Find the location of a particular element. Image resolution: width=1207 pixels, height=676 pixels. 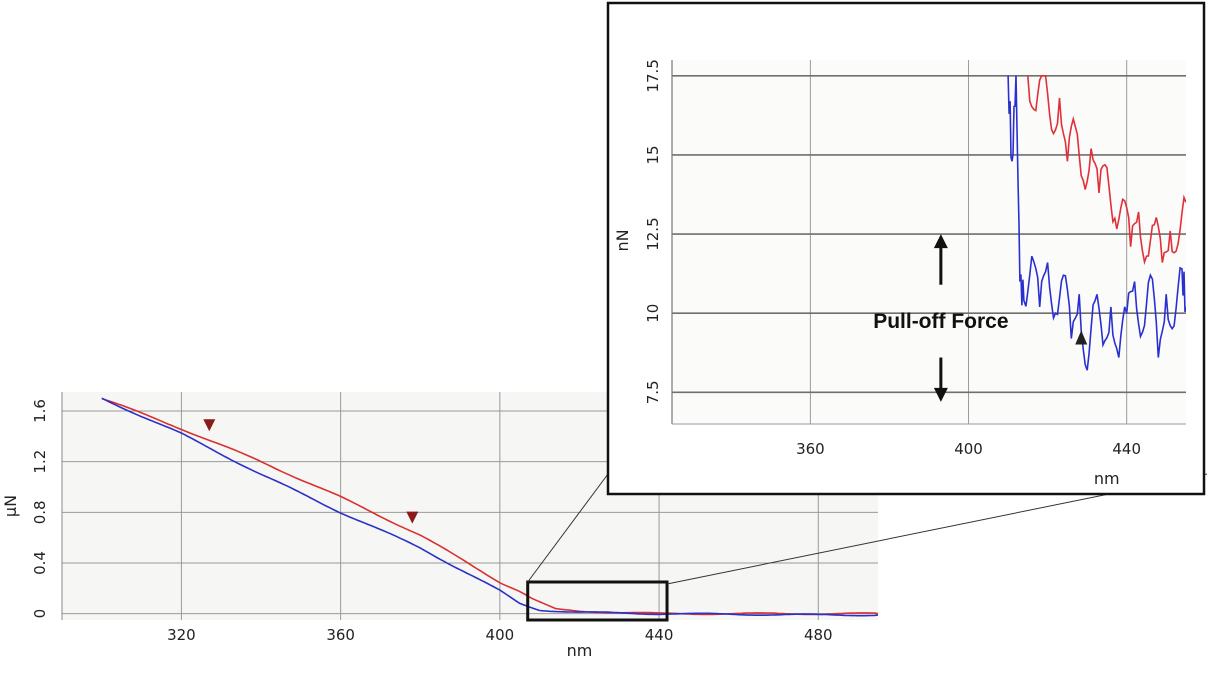

main-y-tick-label: 0 is located at coordinates (40, 614).